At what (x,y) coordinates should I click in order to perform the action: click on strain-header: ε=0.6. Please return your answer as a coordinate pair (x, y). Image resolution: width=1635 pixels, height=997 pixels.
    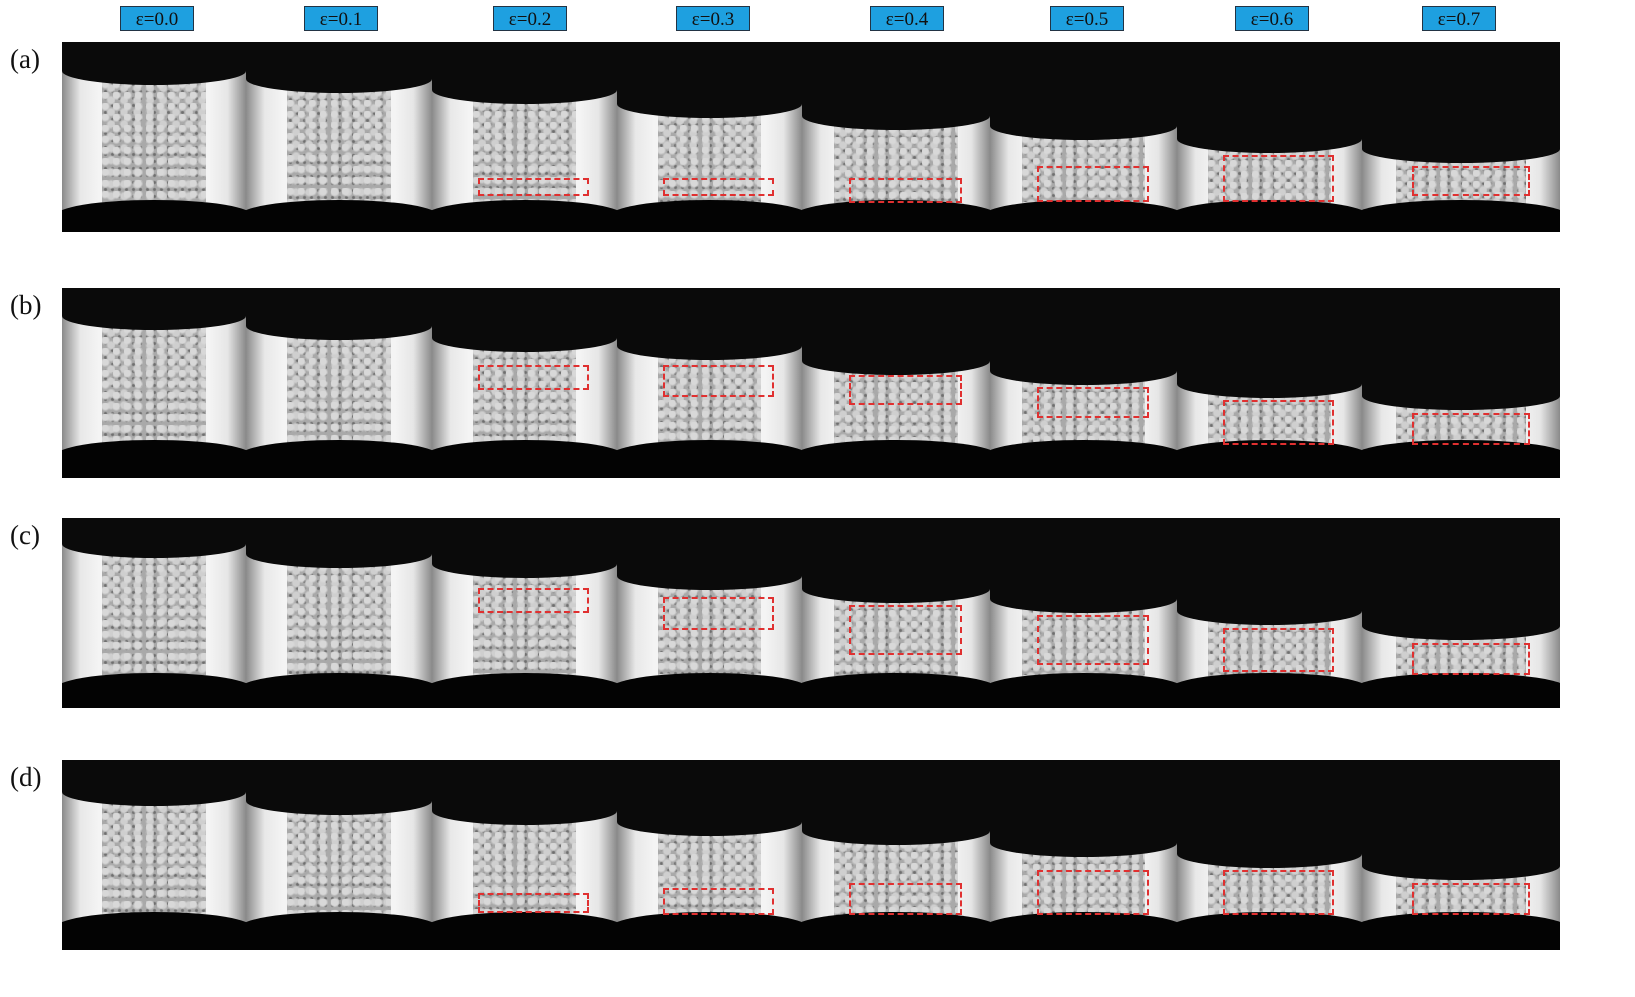
    Looking at the image, I should click on (1272, 18).